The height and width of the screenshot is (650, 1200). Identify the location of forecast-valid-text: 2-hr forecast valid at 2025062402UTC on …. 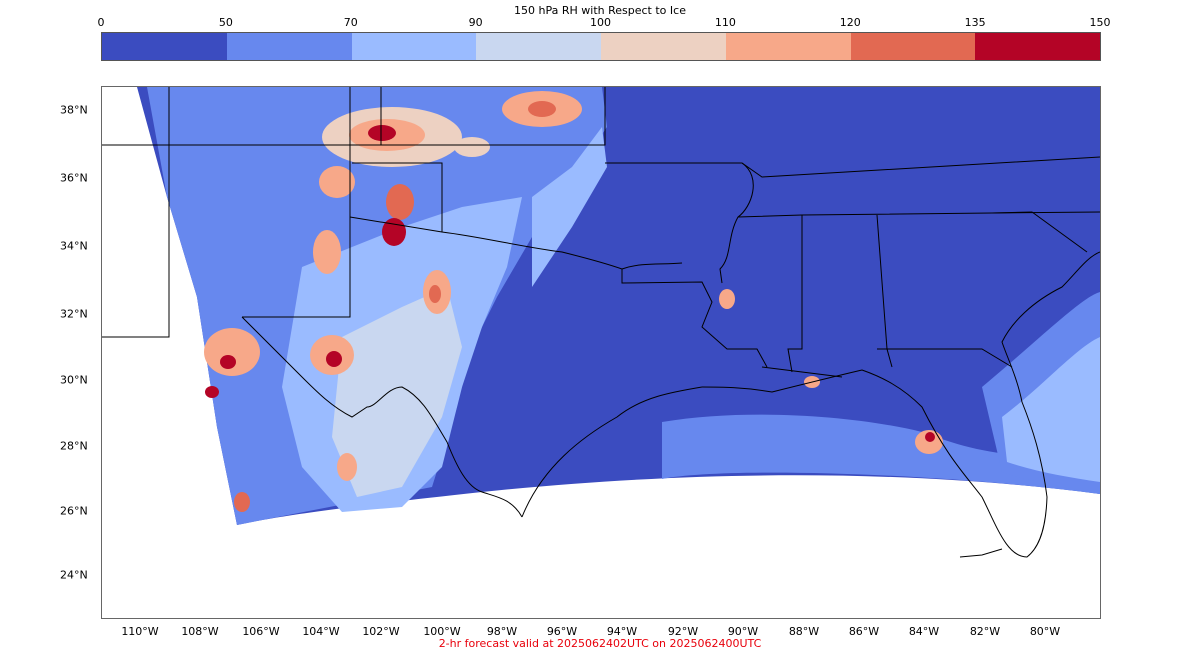
(600, 643).